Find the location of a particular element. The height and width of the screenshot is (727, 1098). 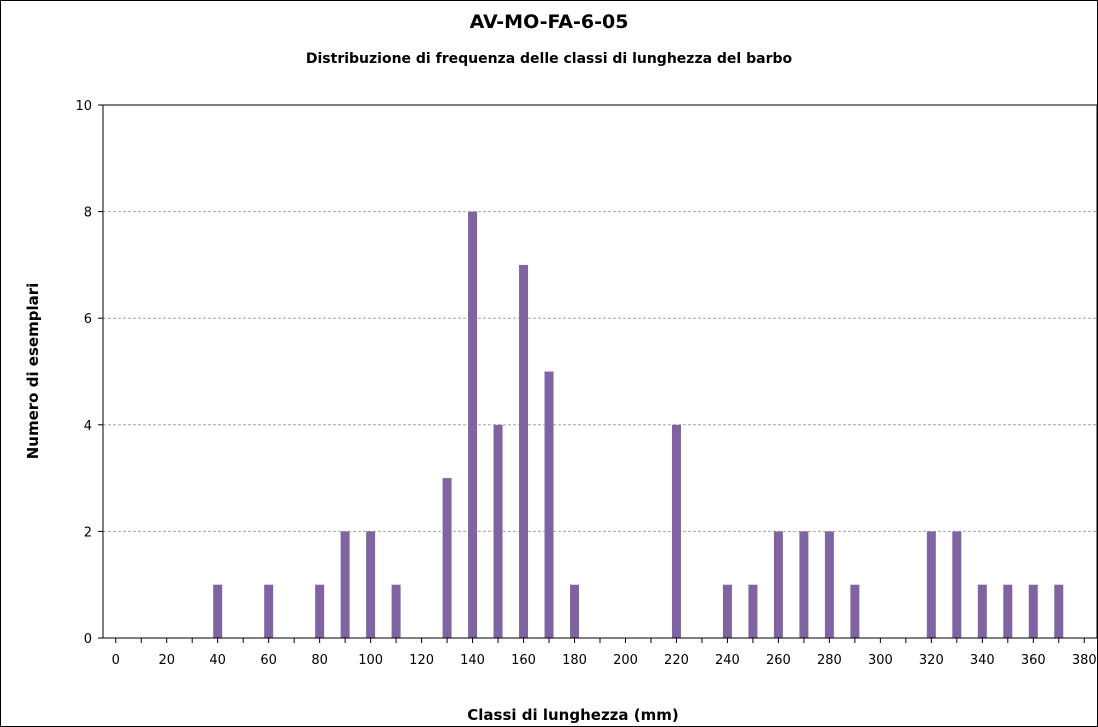

x-tick-label-20: 20 is located at coordinates (166, 660).